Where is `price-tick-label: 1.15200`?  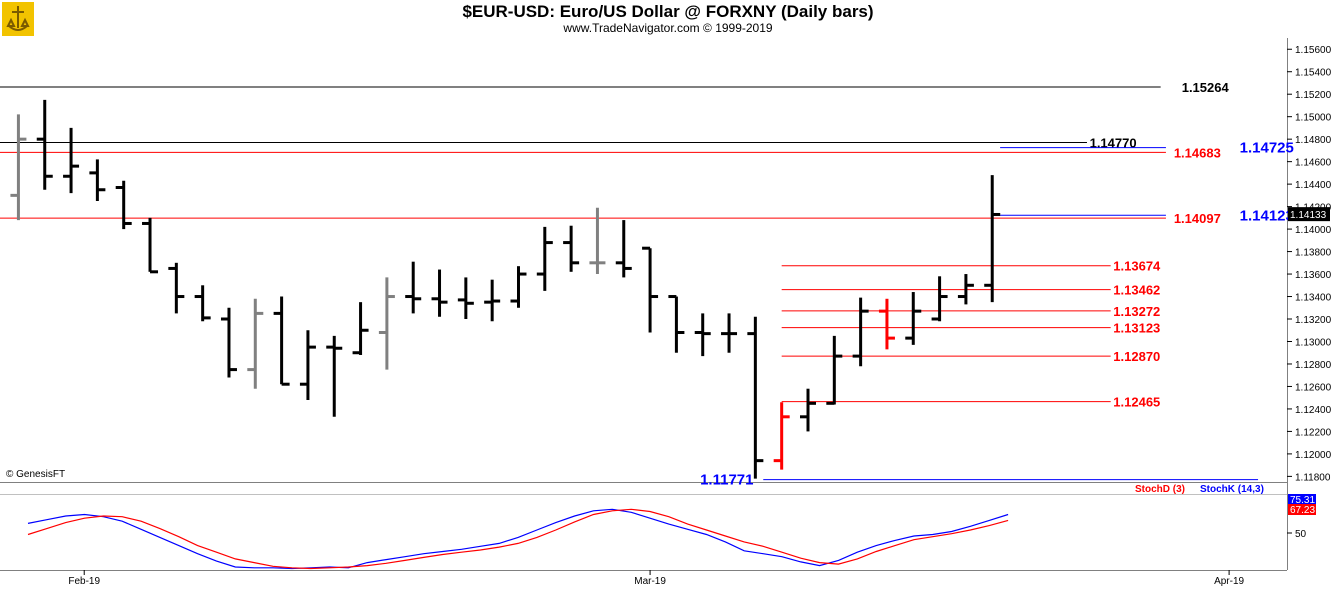
price-tick-label: 1.15200 is located at coordinates (1313, 95).